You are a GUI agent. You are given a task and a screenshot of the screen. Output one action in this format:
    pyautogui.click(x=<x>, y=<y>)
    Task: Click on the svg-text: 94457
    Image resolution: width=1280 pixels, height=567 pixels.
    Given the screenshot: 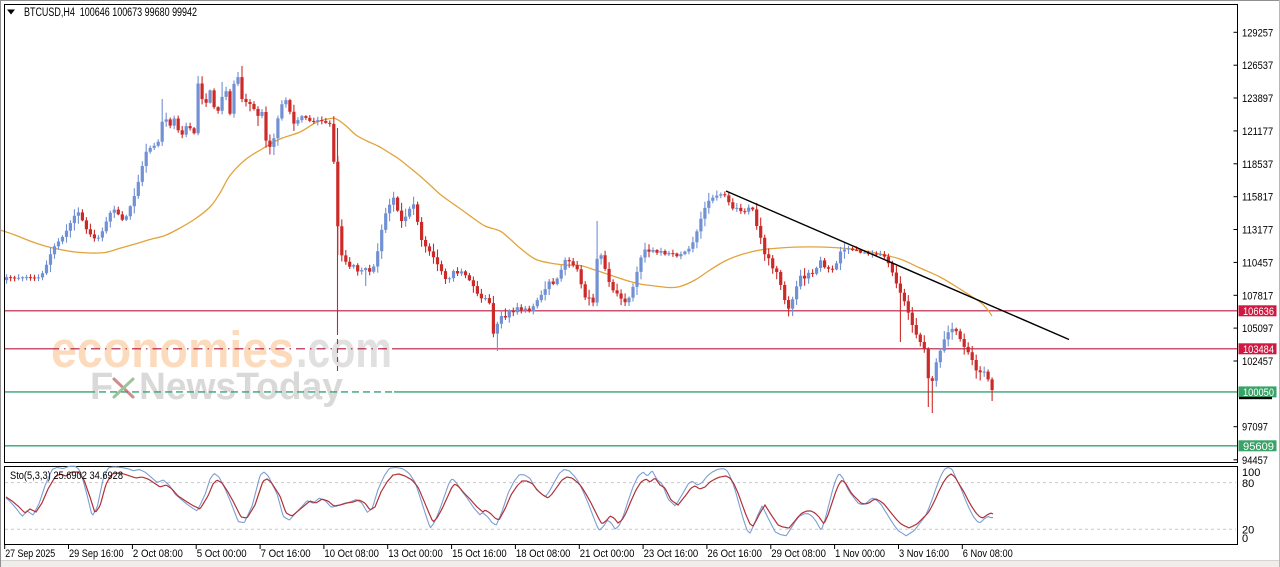 What is the action you would take?
    pyautogui.click(x=1255, y=461)
    